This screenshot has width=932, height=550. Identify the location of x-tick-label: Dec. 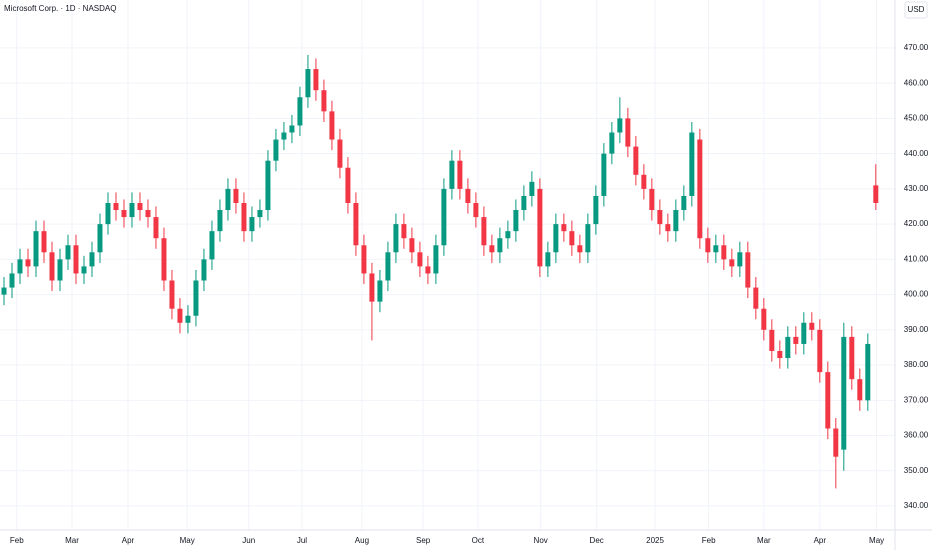
(597, 540).